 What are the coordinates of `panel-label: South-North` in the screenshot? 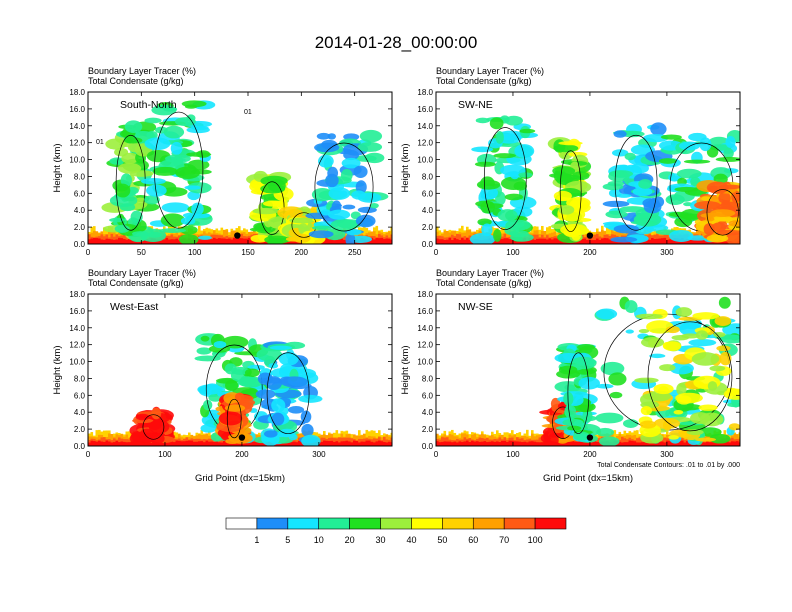 It's located at (148, 105).